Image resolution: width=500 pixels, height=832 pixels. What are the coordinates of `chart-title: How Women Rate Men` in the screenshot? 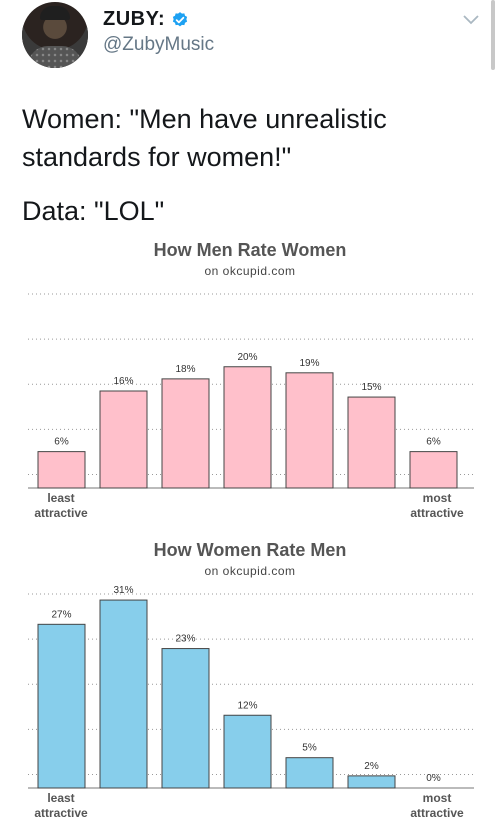 It's located at (250, 550).